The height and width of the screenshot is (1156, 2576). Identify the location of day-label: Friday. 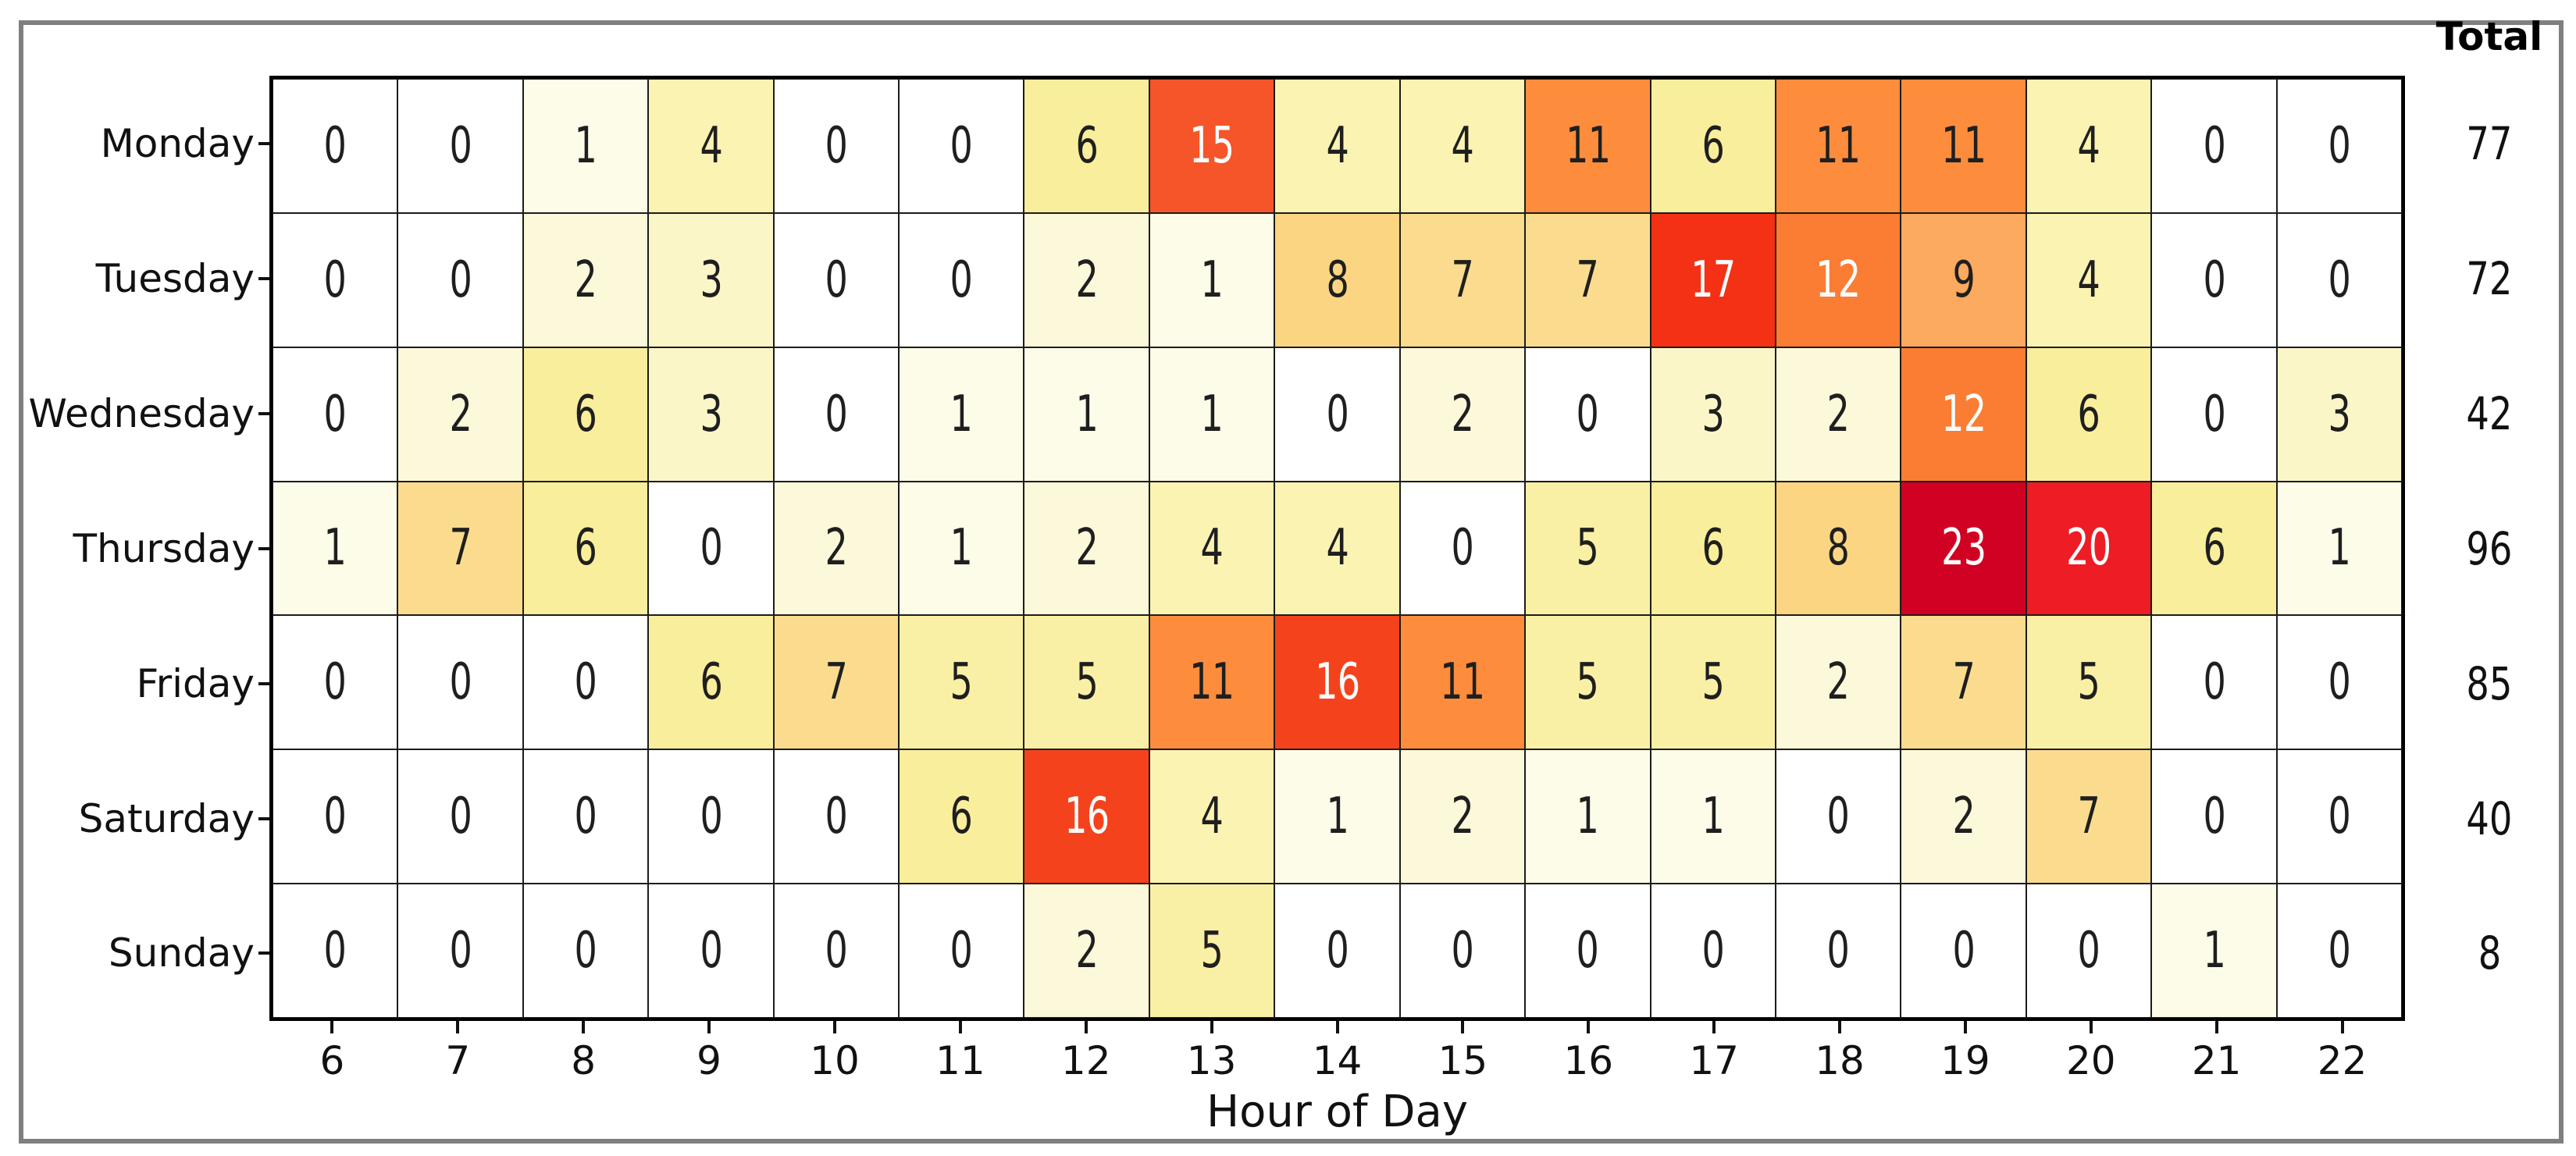
(195, 683).